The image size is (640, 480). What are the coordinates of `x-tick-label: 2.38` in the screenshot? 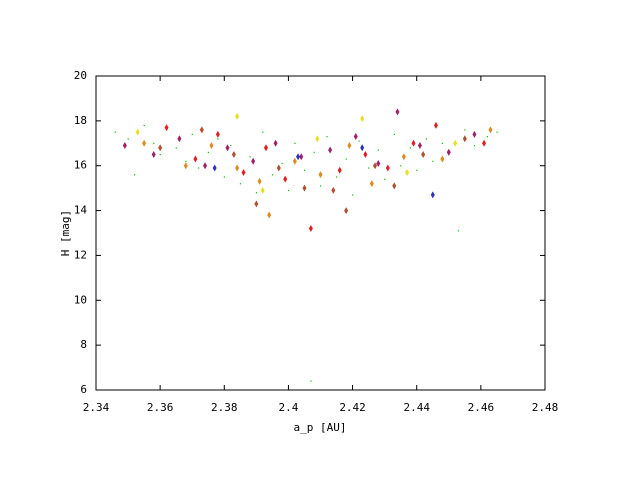 It's located at (224, 407).